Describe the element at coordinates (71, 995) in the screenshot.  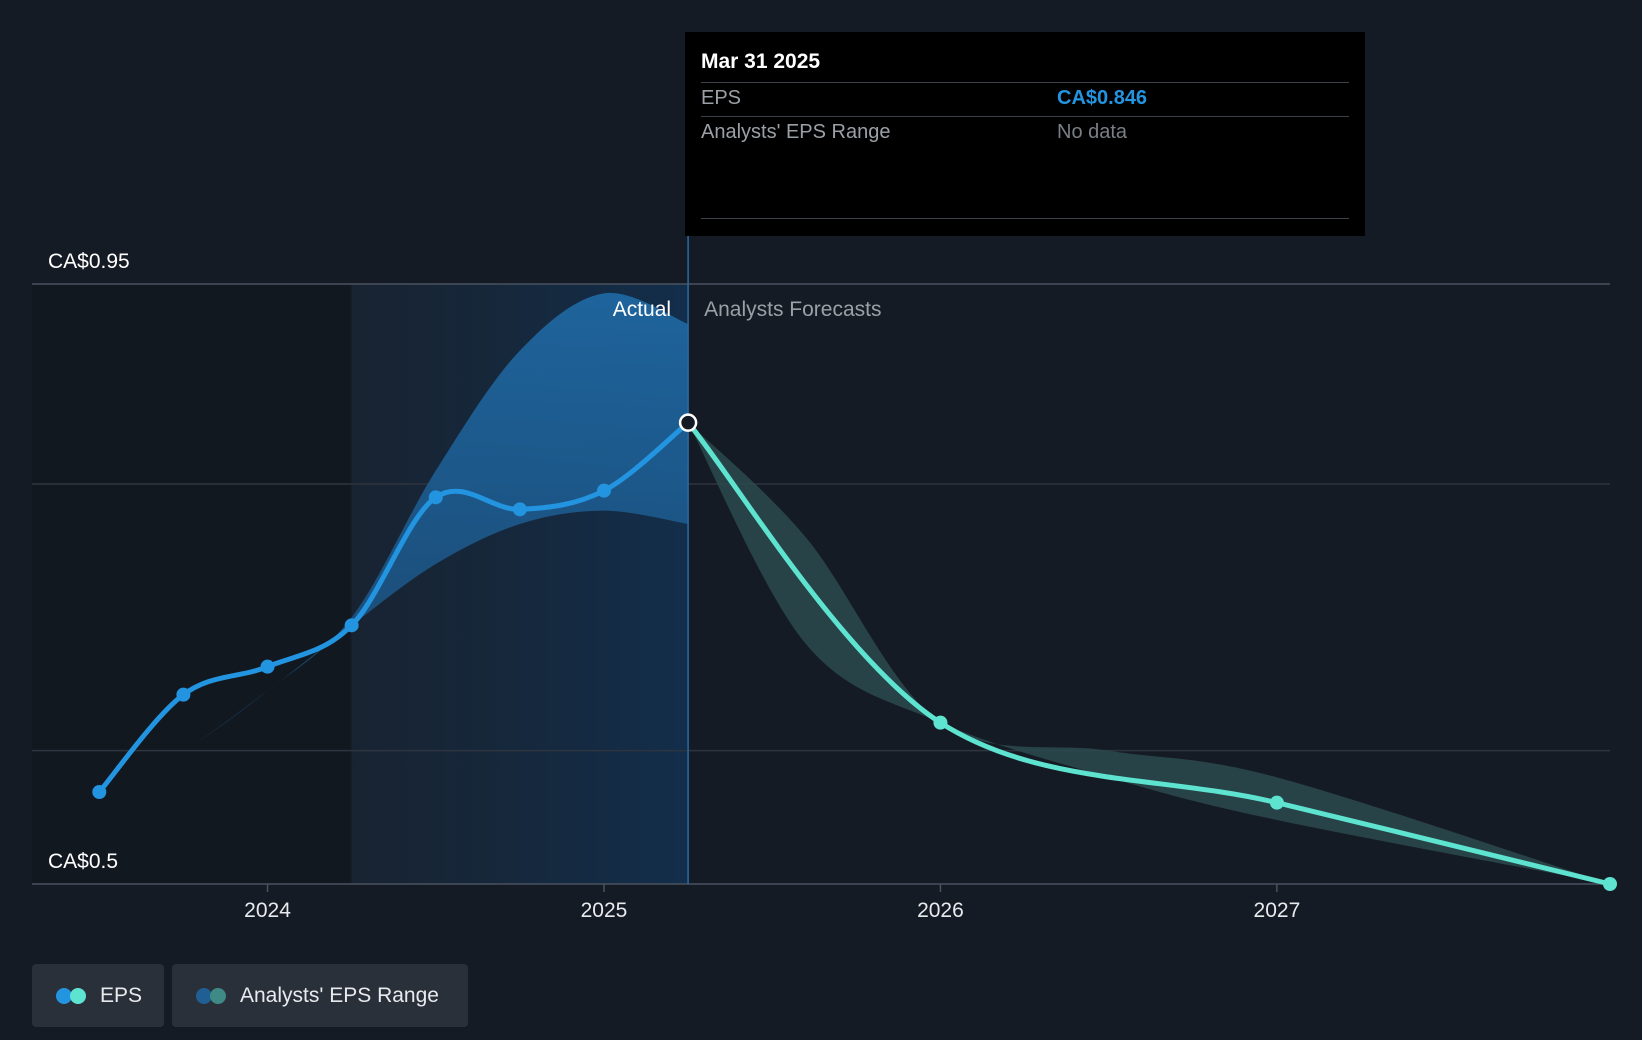
I see `eps-legend-icon` at that location.